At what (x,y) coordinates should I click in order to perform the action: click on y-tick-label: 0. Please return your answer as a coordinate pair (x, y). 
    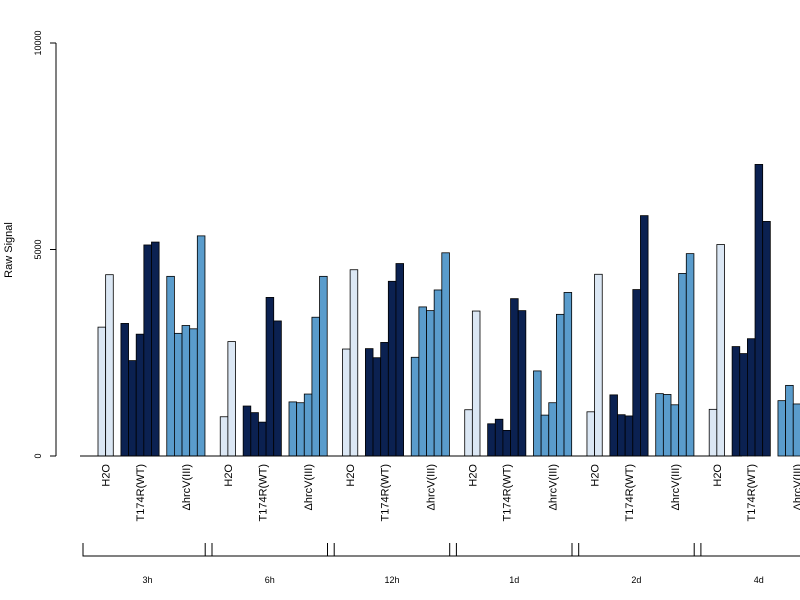
    Looking at the image, I should click on (38, 455).